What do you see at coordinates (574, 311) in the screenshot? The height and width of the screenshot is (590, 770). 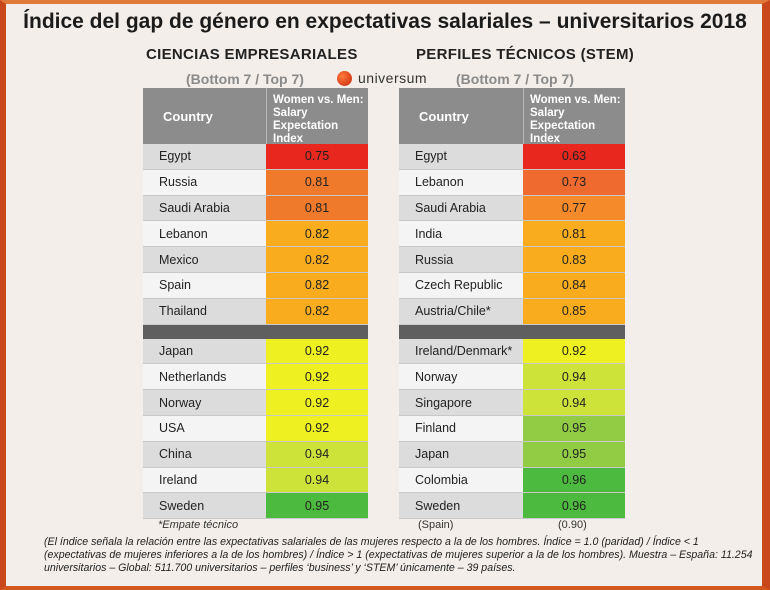 I see `index-value-cell: 0.85` at bounding box center [574, 311].